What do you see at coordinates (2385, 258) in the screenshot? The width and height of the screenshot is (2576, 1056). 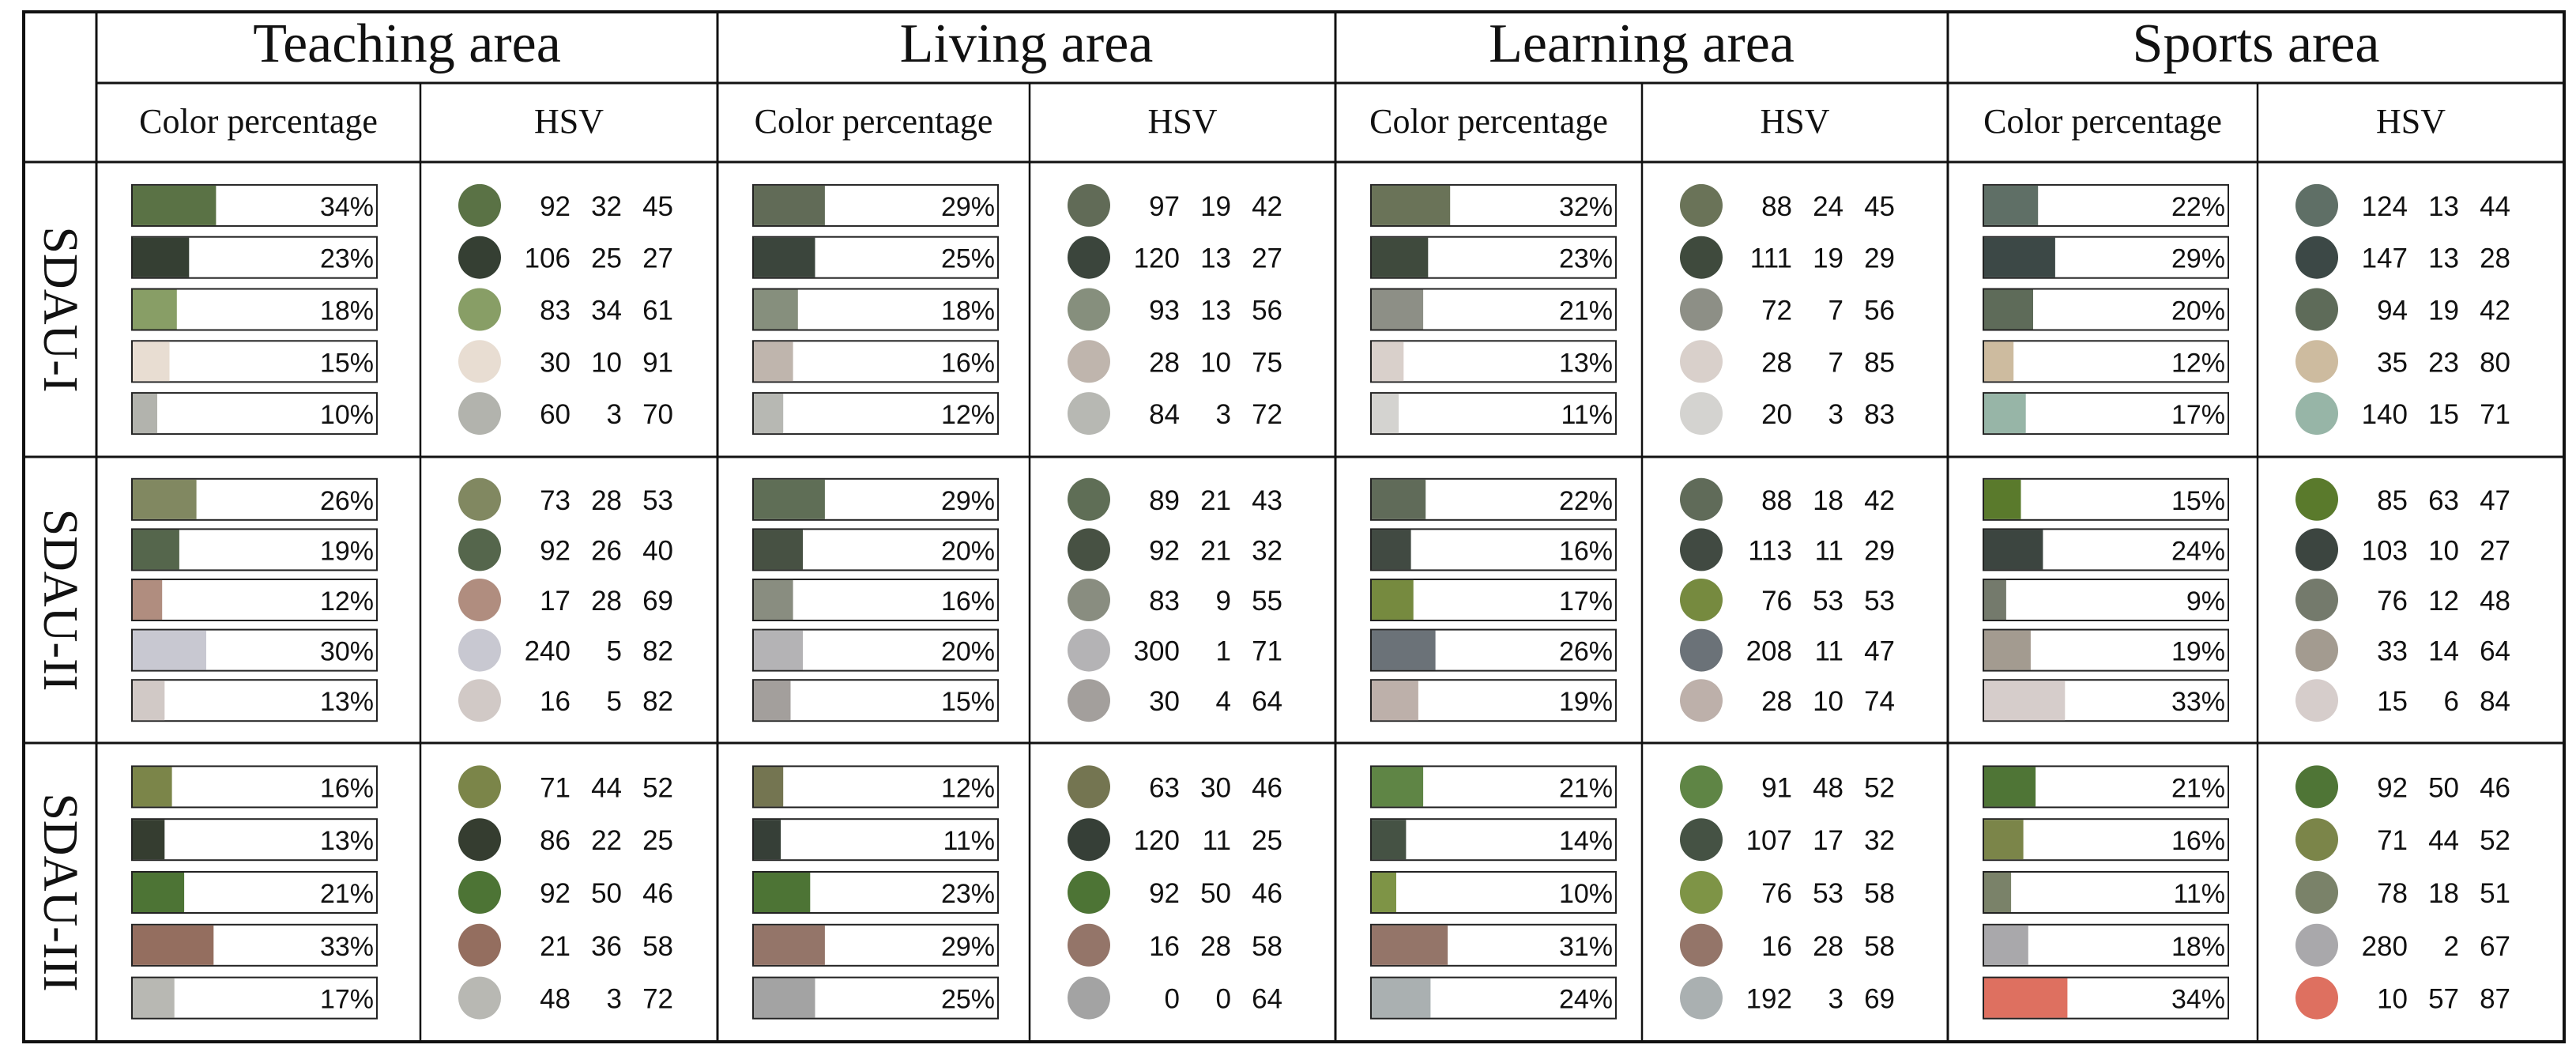 I see `hsv-hue: 147` at bounding box center [2385, 258].